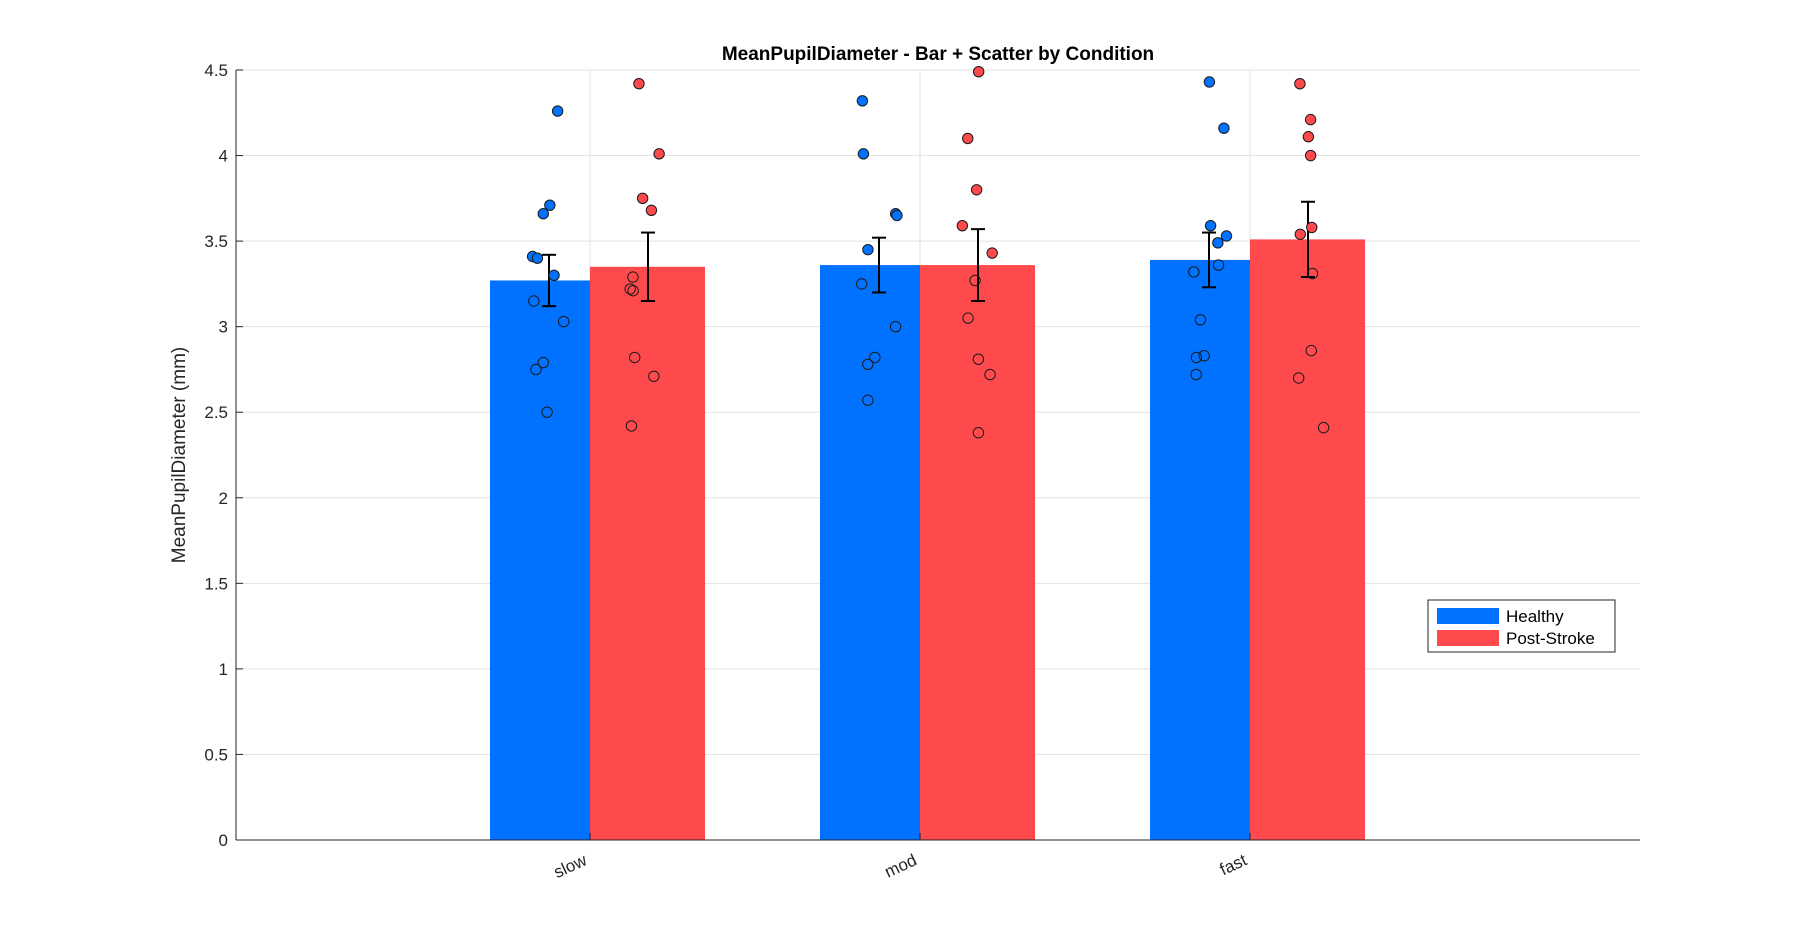 Image resolution: width=1800 pixels, height=938 pixels. What do you see at coordinates (216, 241) in the screenshot?
I see `y-tick-label: 3.5` at bounding box center [216, 241].